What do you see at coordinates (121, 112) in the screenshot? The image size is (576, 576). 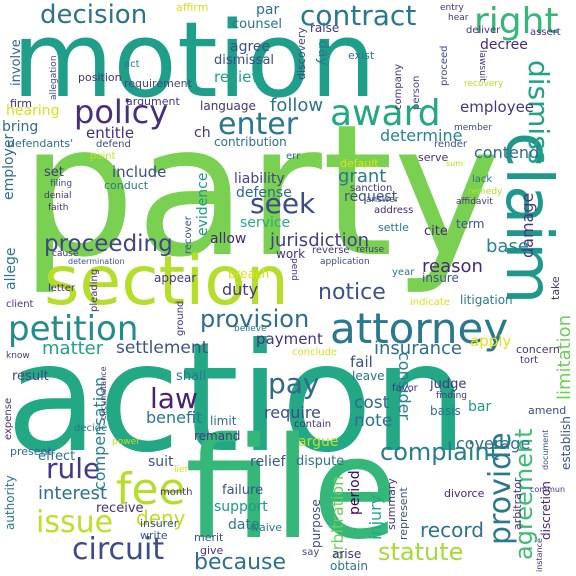 I see `word-policy: policy` at bounding box center [121, 112].